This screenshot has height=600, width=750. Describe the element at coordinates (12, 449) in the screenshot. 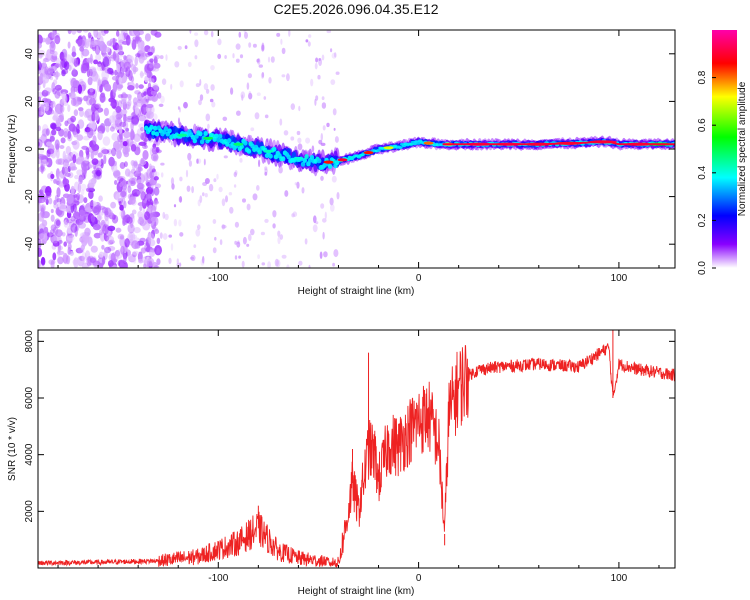

I see `snr-ylabel: SNR (10 * v/v)` at that location.